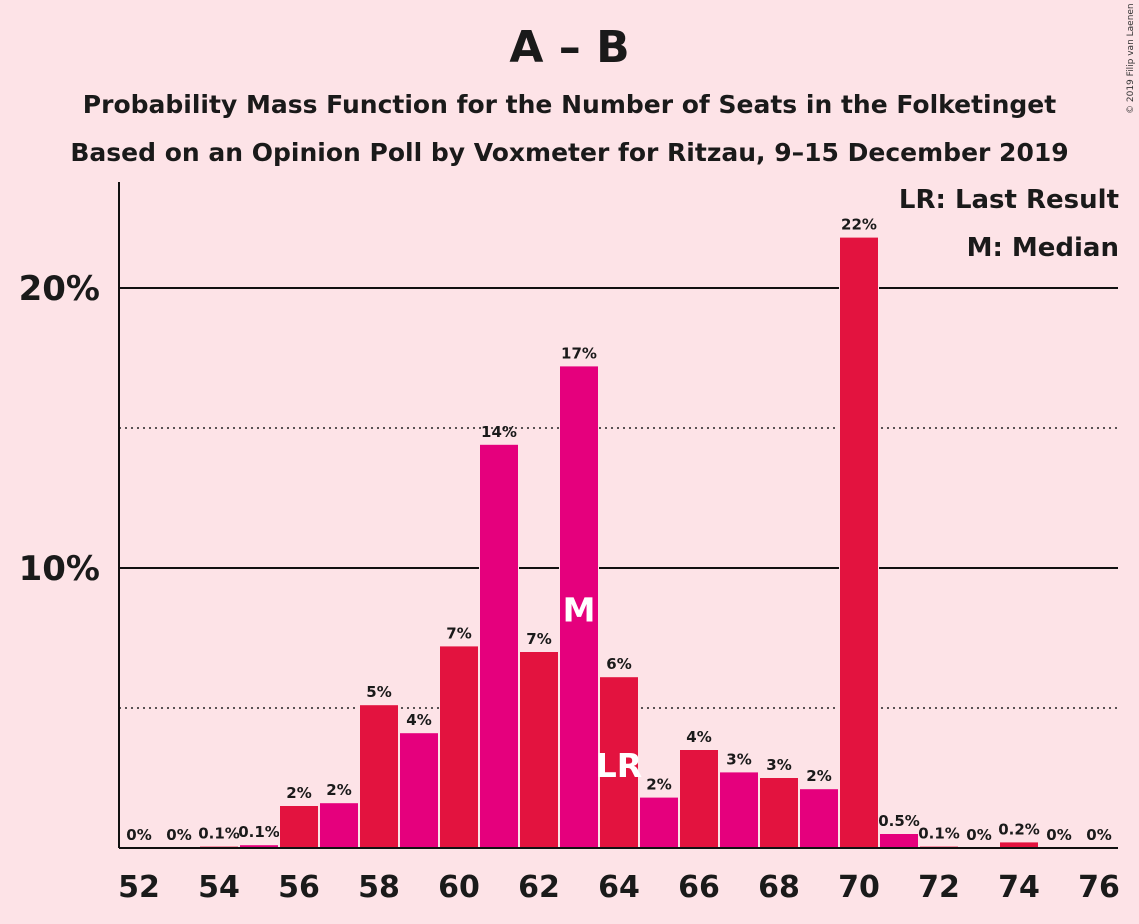 The image size is (1139, 924). Describe the element at coordinates (499, 432) in the screenshot. I see `data-label: 14%` at that location.